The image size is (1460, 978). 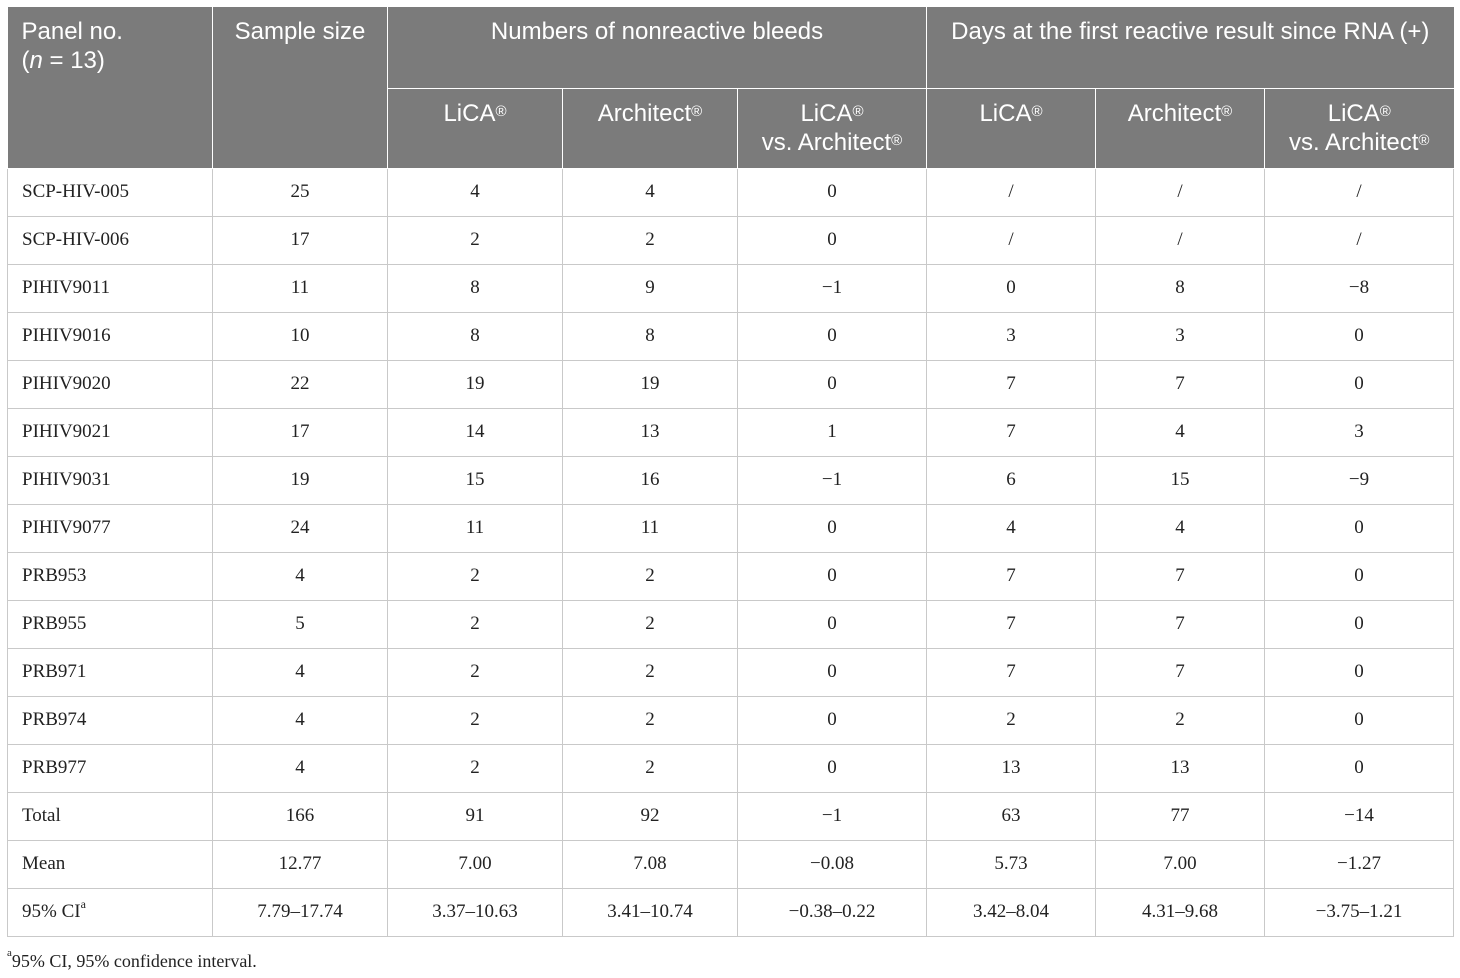 I want to click on table-row: PRB974 4 2 2 0 2 2 0, so click(x=731, y=720).